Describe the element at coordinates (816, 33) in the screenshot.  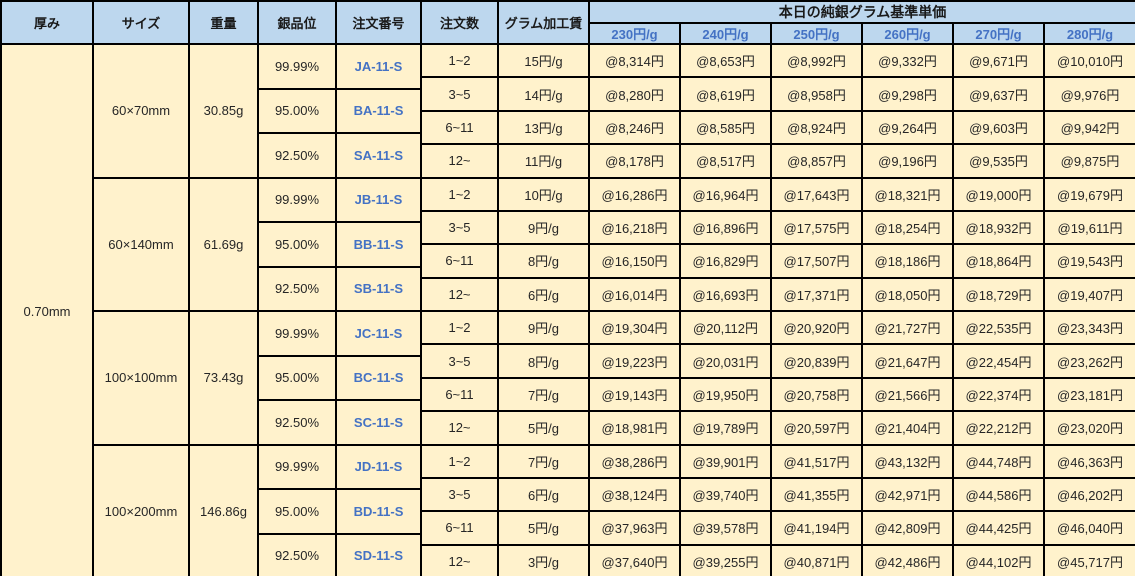
I see `header-rate-250: 250円/g` at that location.